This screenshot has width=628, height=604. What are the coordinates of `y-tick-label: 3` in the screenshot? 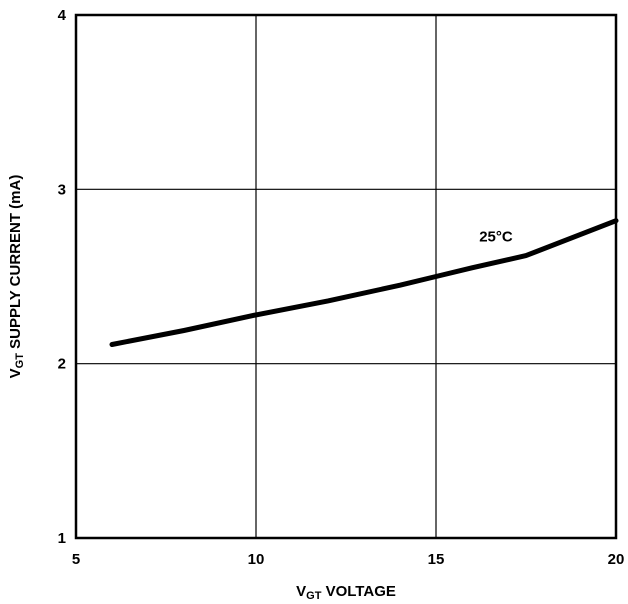 It's located at (62, 189).